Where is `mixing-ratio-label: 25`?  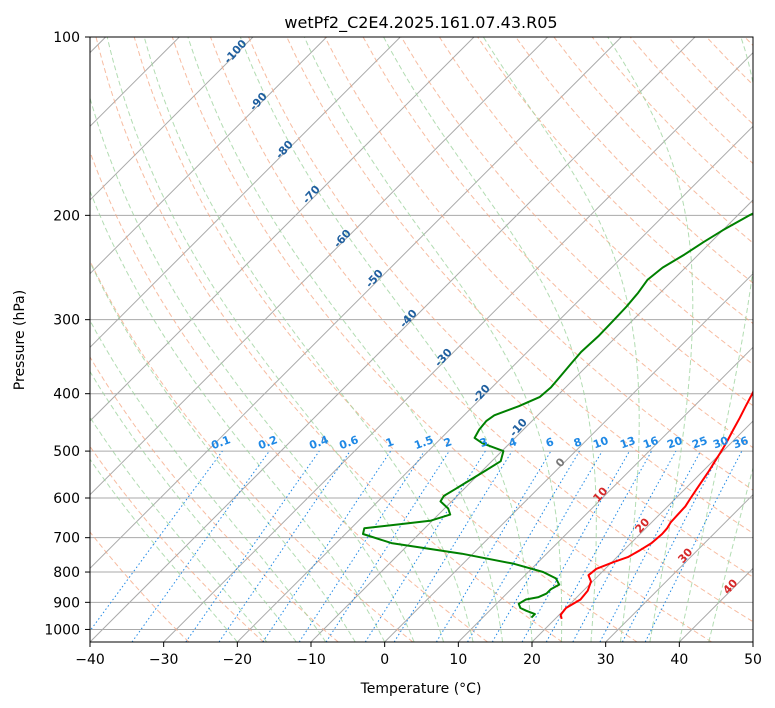
mixing-ratio-label: 25 is located at coordinates (699, 442).